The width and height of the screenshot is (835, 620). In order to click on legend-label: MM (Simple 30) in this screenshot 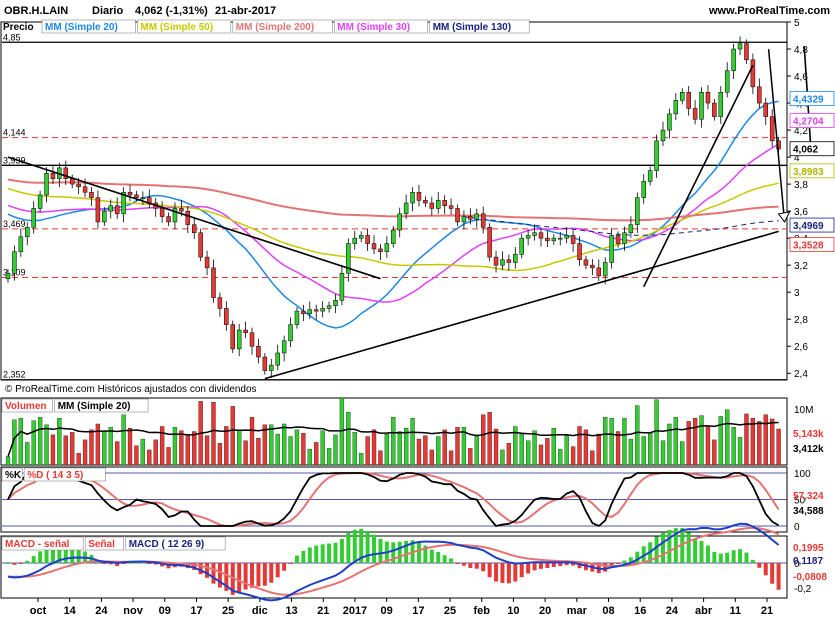, I will do `click(373, 27)`.